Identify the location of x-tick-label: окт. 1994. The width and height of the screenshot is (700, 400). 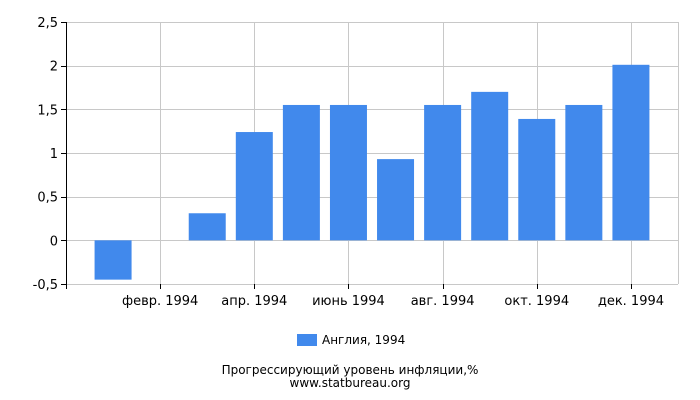
(536, 301).